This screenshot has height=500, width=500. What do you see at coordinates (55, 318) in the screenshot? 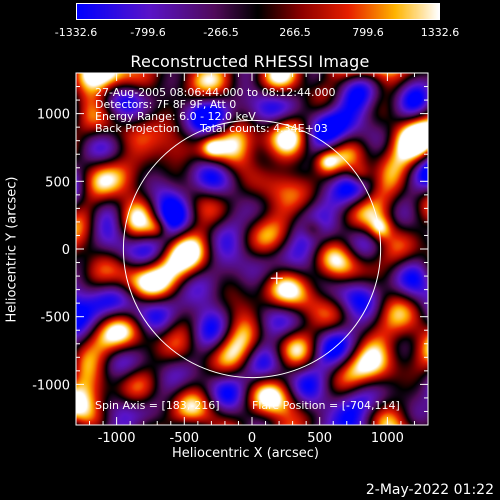
I see `y-tick-label: -500` at bounding box center [55, 318].